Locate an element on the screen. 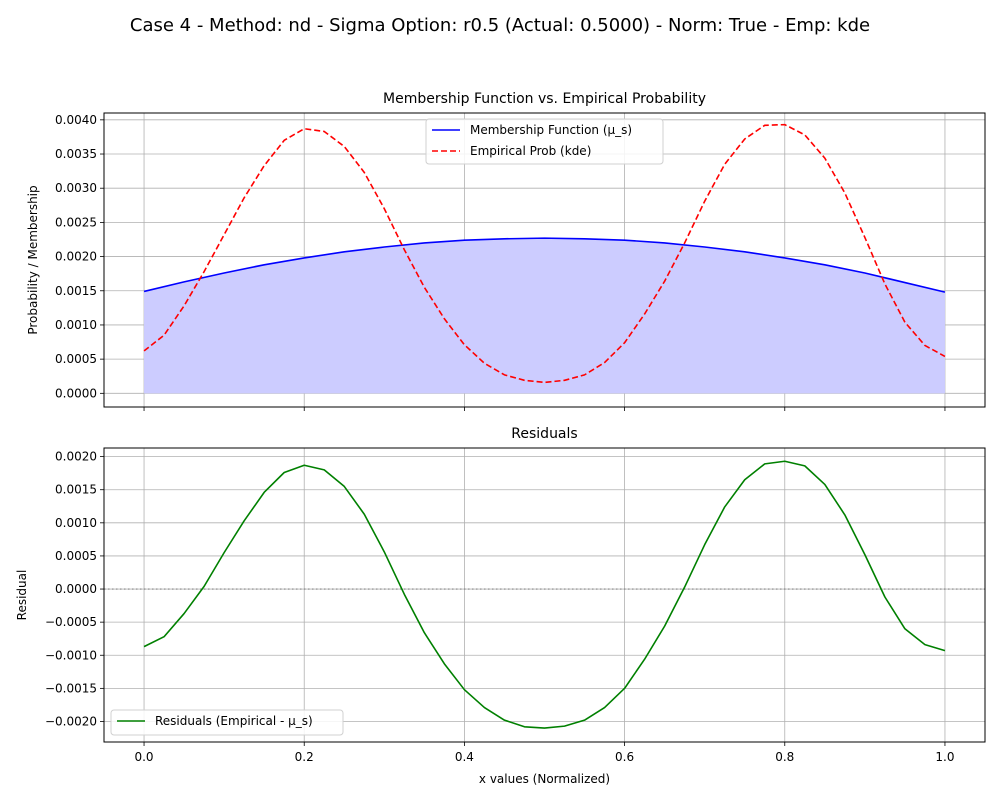 This screenshot has width=1000, height=800. y-tick-label: −0.0005 is located at coordinates (71, 622).